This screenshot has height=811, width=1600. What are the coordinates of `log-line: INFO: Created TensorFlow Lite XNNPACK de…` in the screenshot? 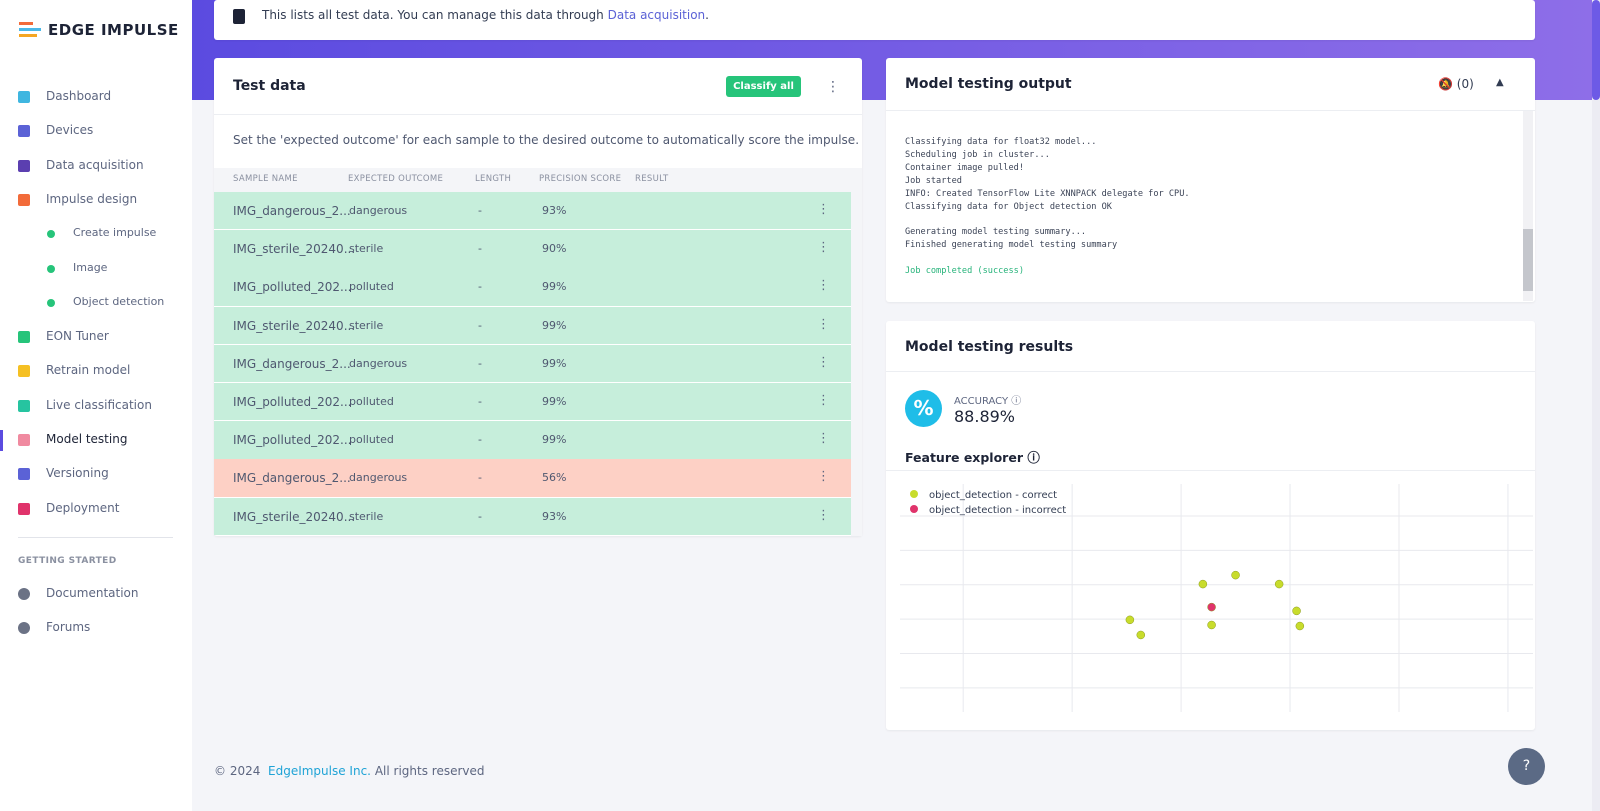 It's located at (1047, 193).